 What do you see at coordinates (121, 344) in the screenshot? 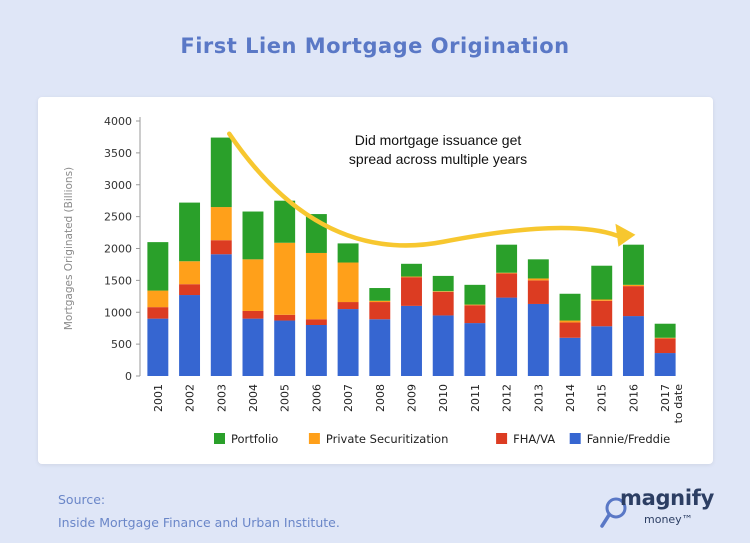
I see `y-tick-label: 500` at bounding box center [121, 344].